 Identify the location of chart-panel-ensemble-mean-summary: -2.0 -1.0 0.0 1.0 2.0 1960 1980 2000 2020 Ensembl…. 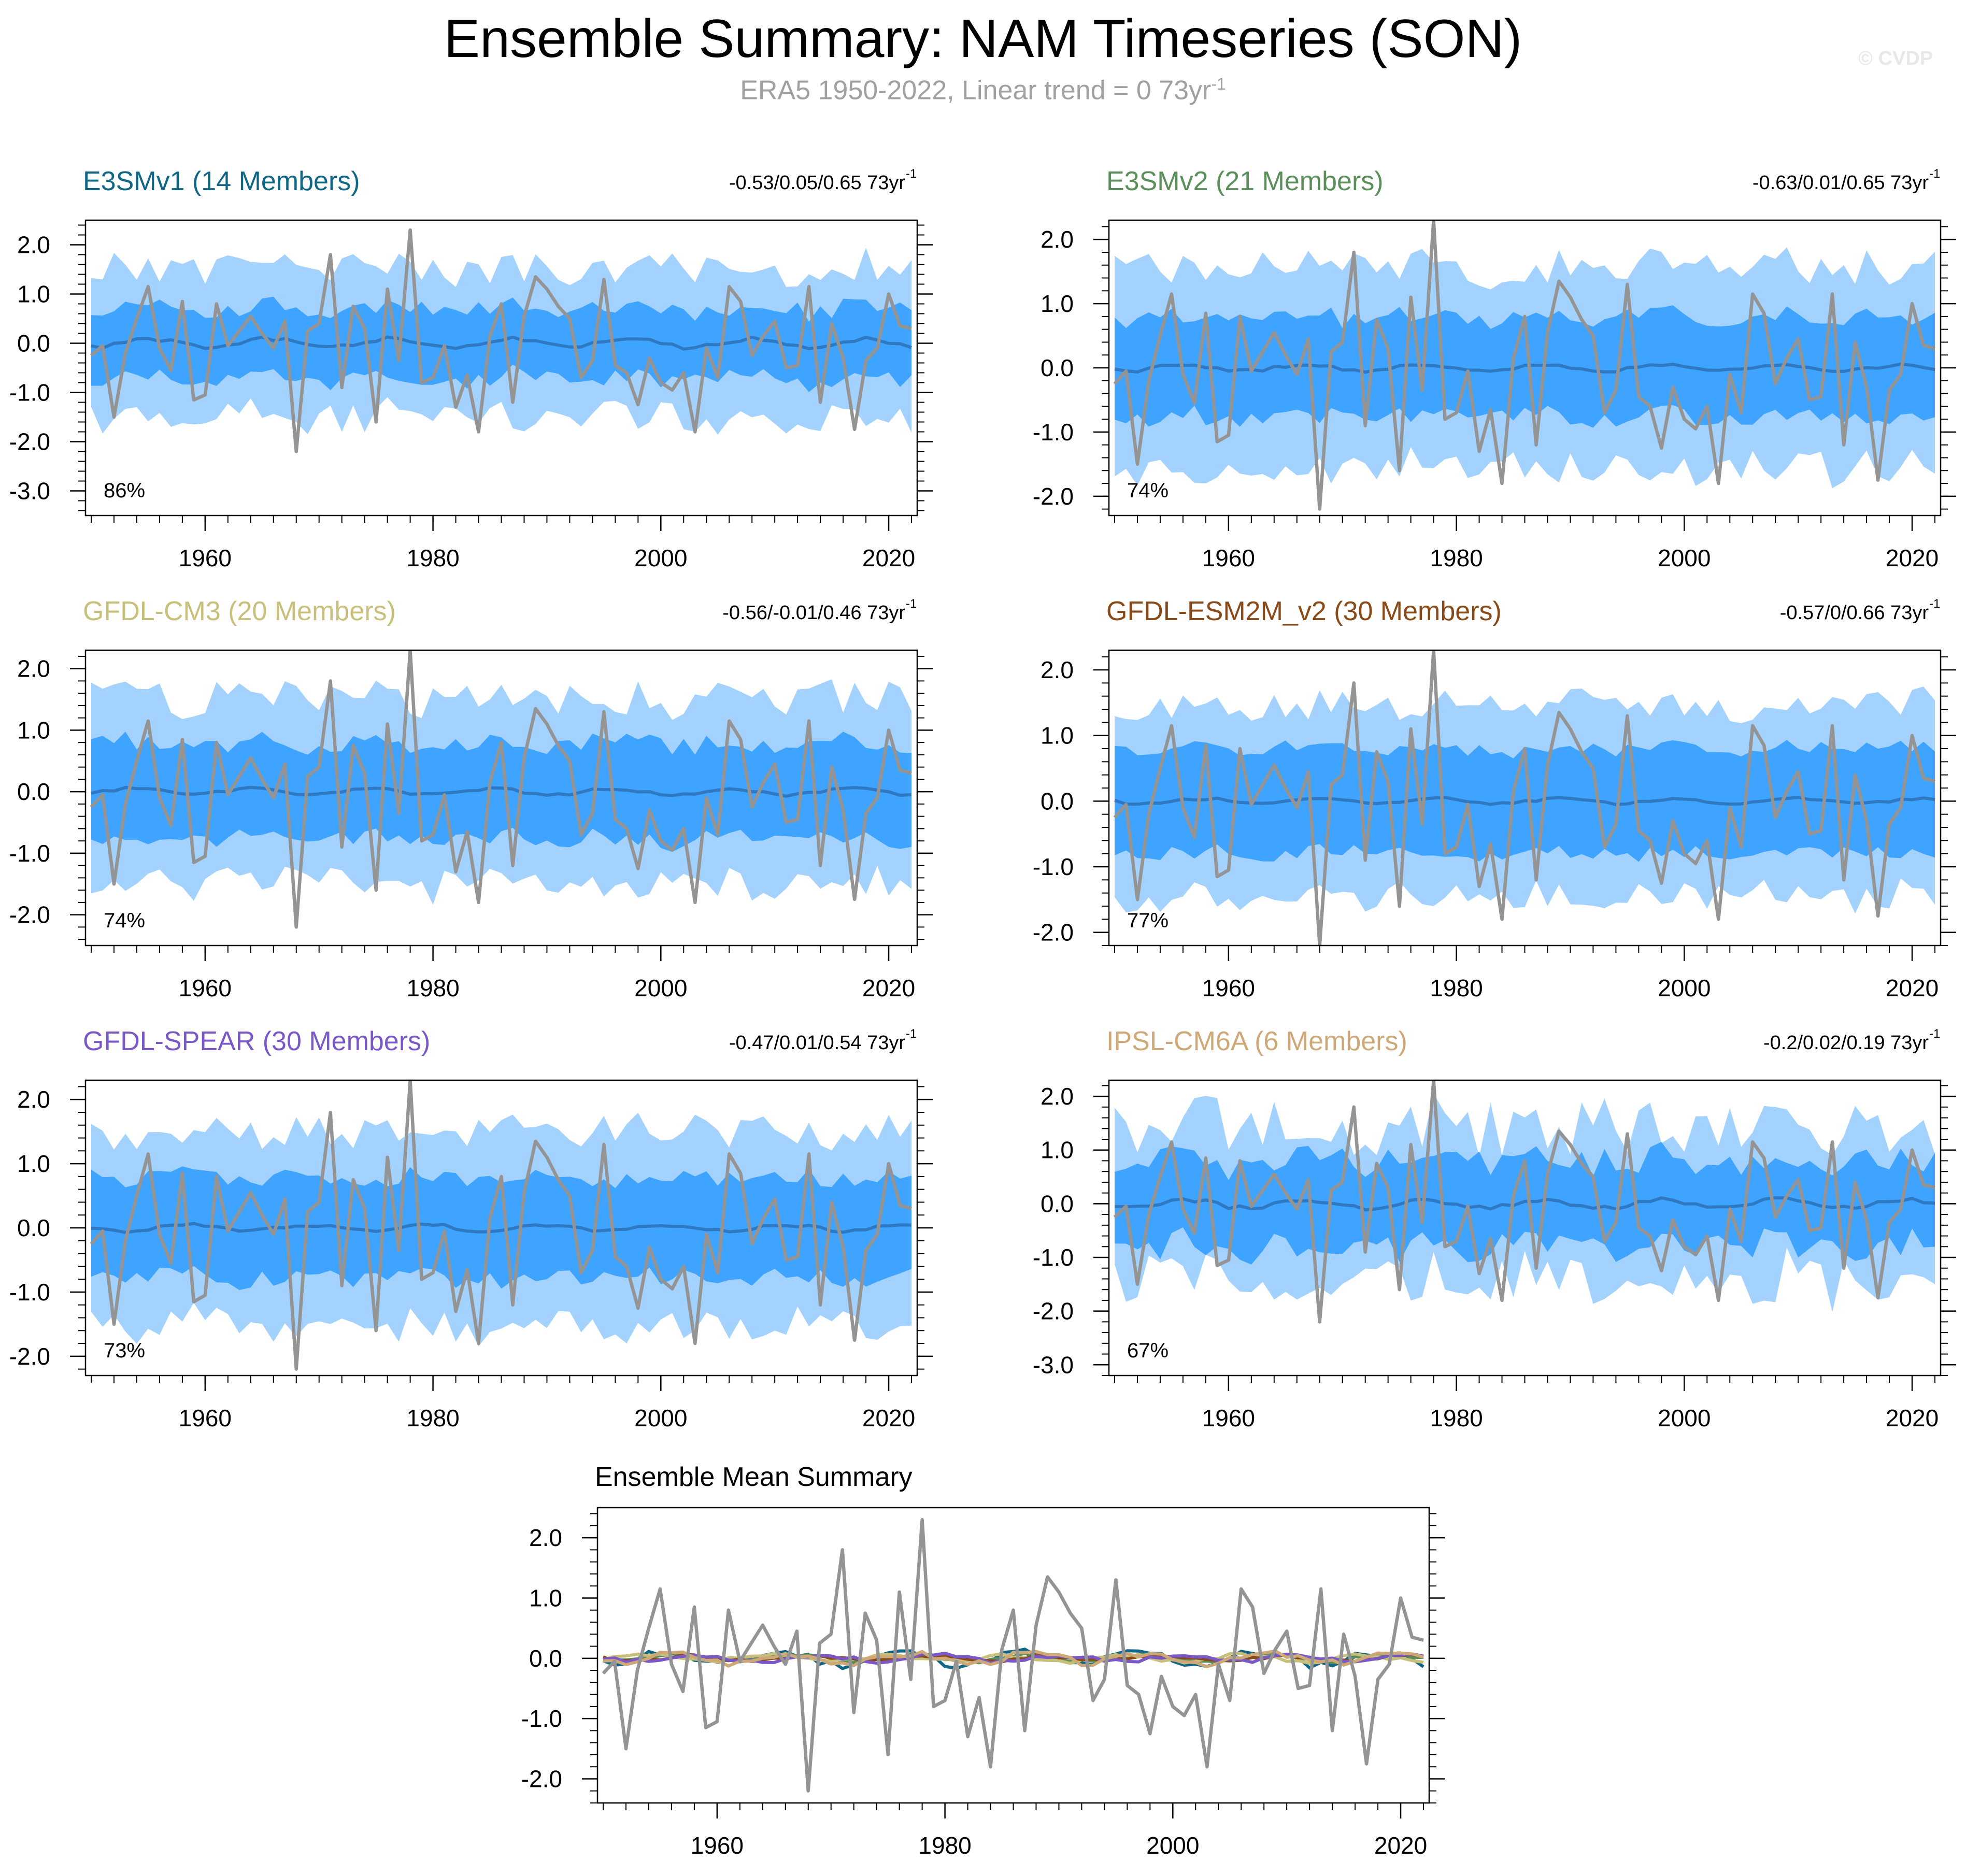
(983, 1660).